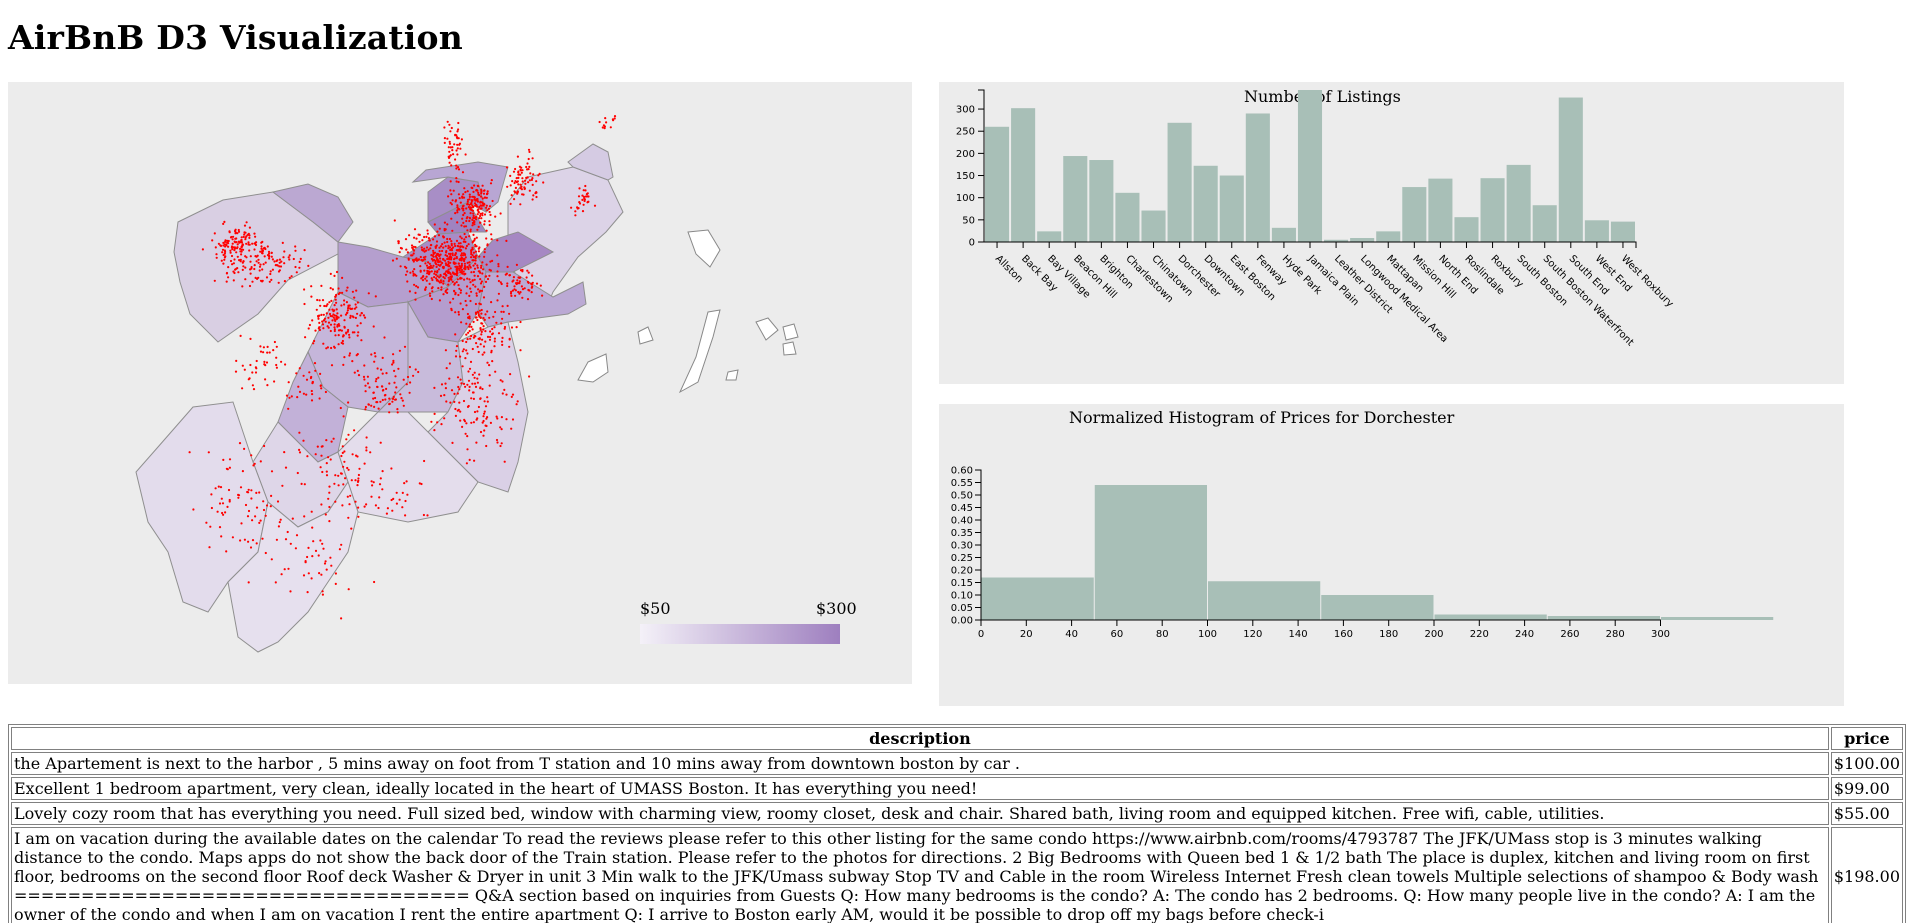 The image size is (1920, 923). What do you see at coordinates (460, 187) in the screenshot?
I see `neighborhood-charlestown` at bounding box center [460, 187].